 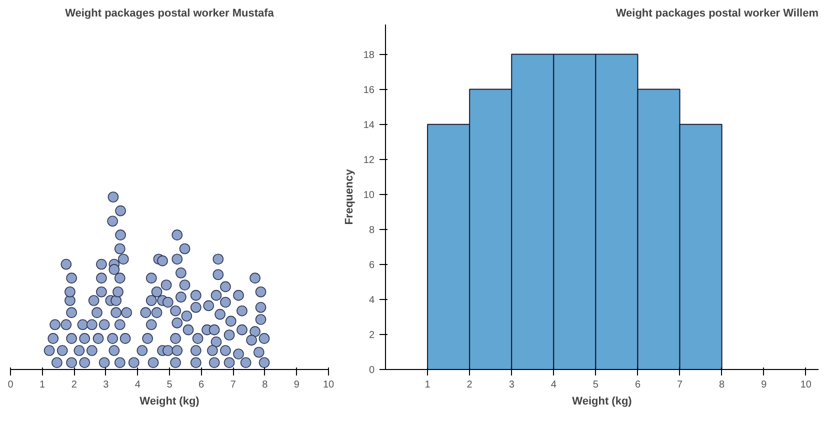 What do you see at coordinates (369, 125) in the screenshot?
I see `y-tick-label: 14` at bounding box center [369, 125].